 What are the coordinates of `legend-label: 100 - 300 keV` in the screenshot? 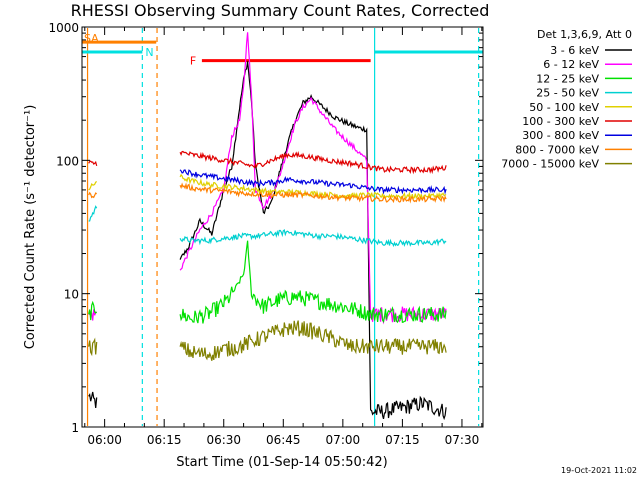 It's located at (560, 121).